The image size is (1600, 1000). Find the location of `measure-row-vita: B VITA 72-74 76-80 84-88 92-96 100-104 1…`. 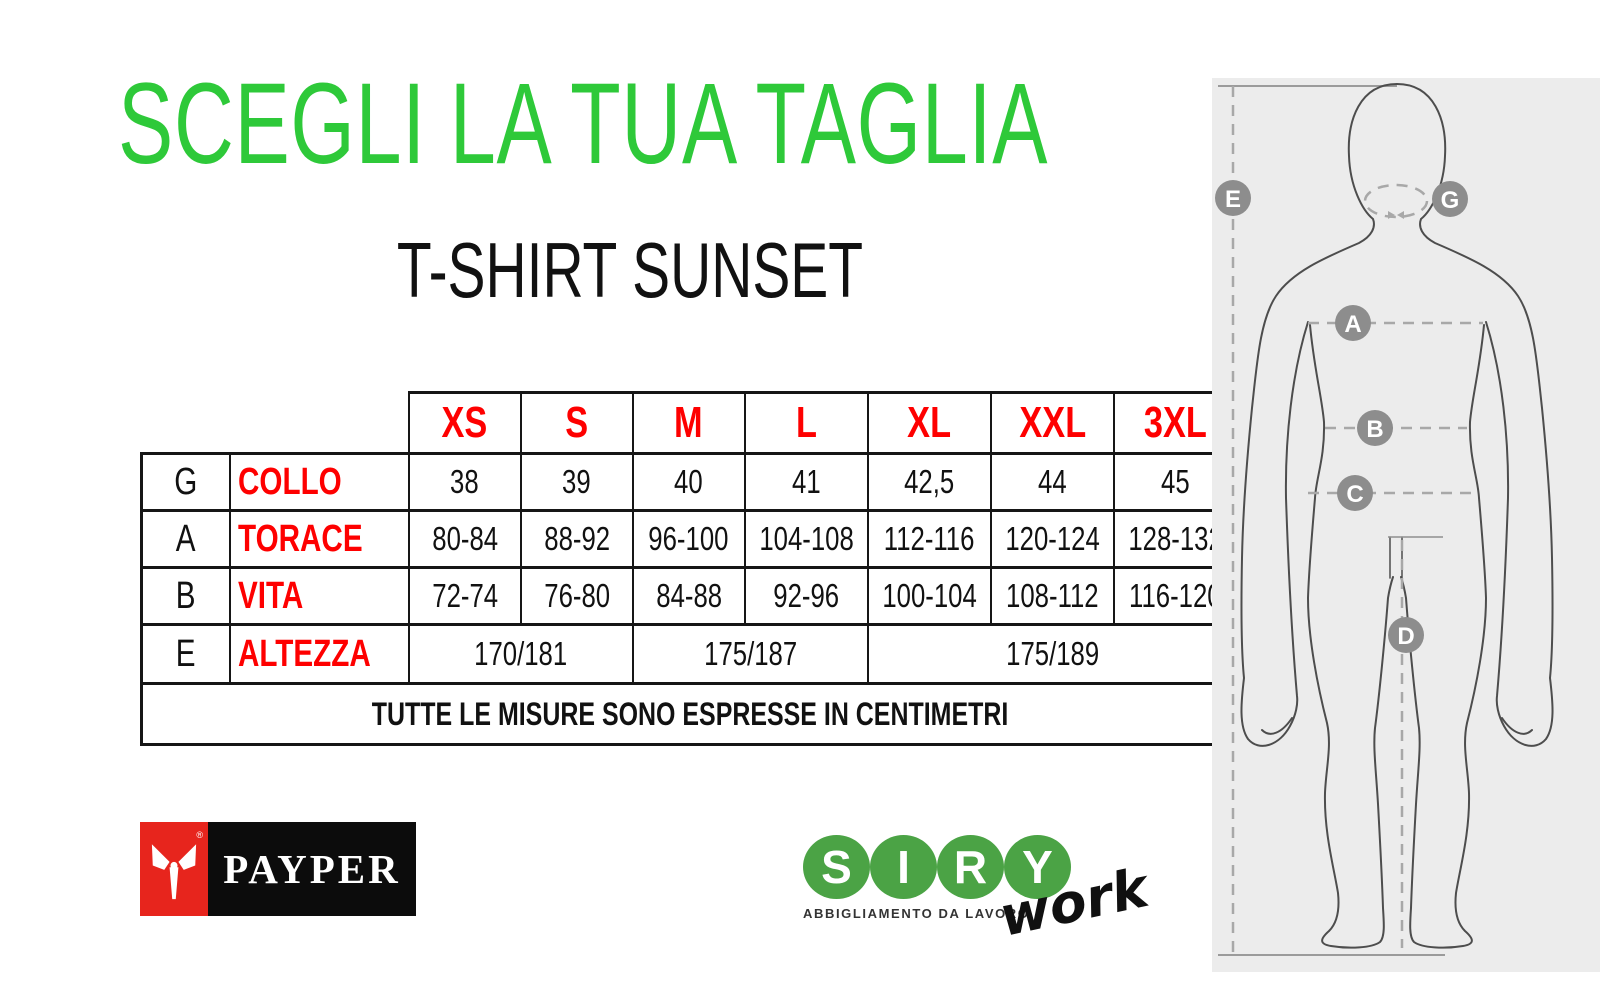

measure-row-vita: B VITA 72-74 76-80 84-88 92-96 100-104 1… is located at coordinates (690, 595).